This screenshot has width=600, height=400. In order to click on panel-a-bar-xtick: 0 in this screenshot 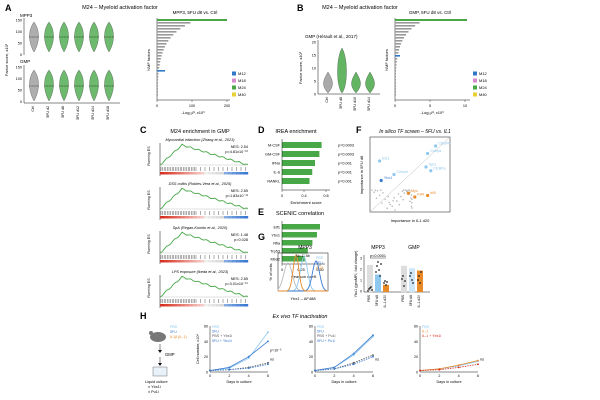, I will do `click(157, 106)`.